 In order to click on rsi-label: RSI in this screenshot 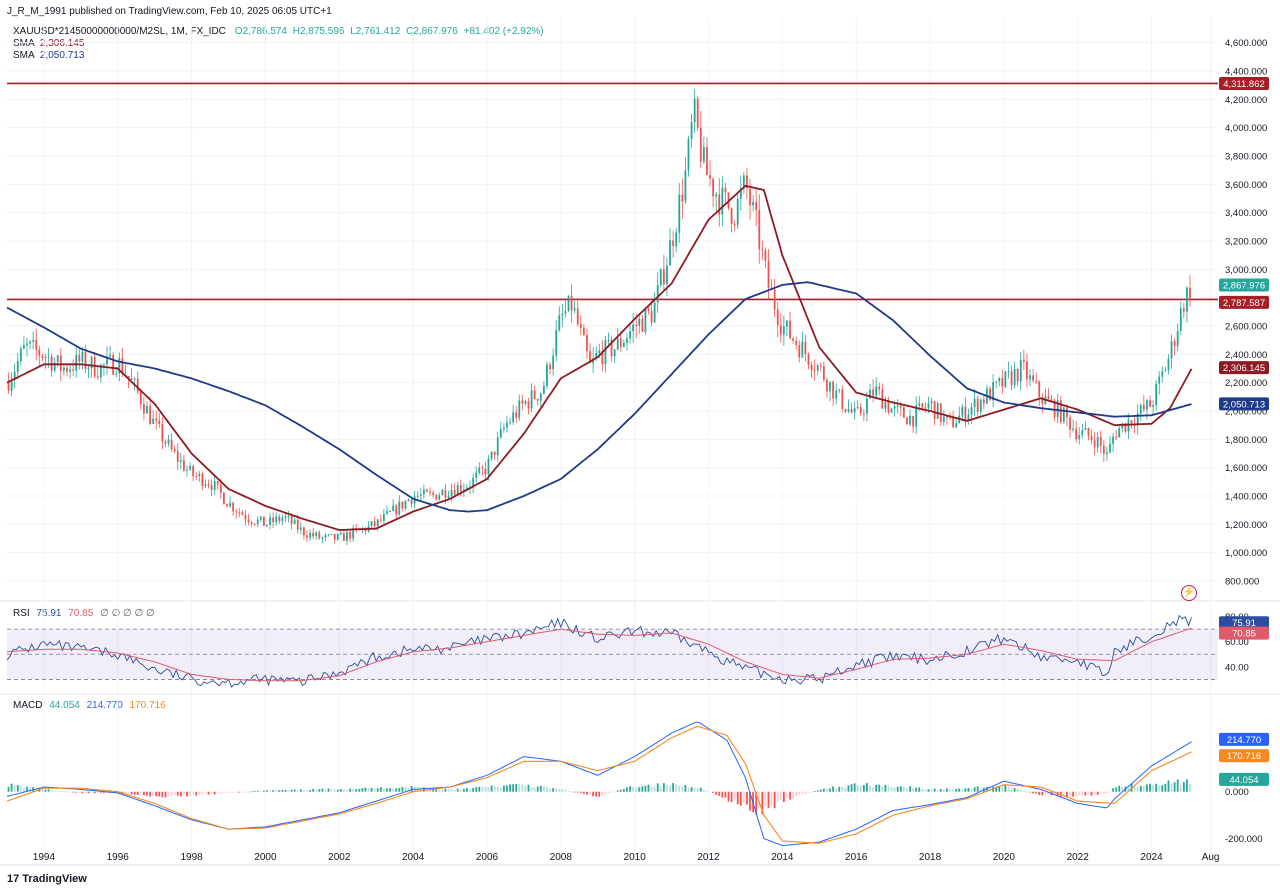, I will do `click(21, 613)`.